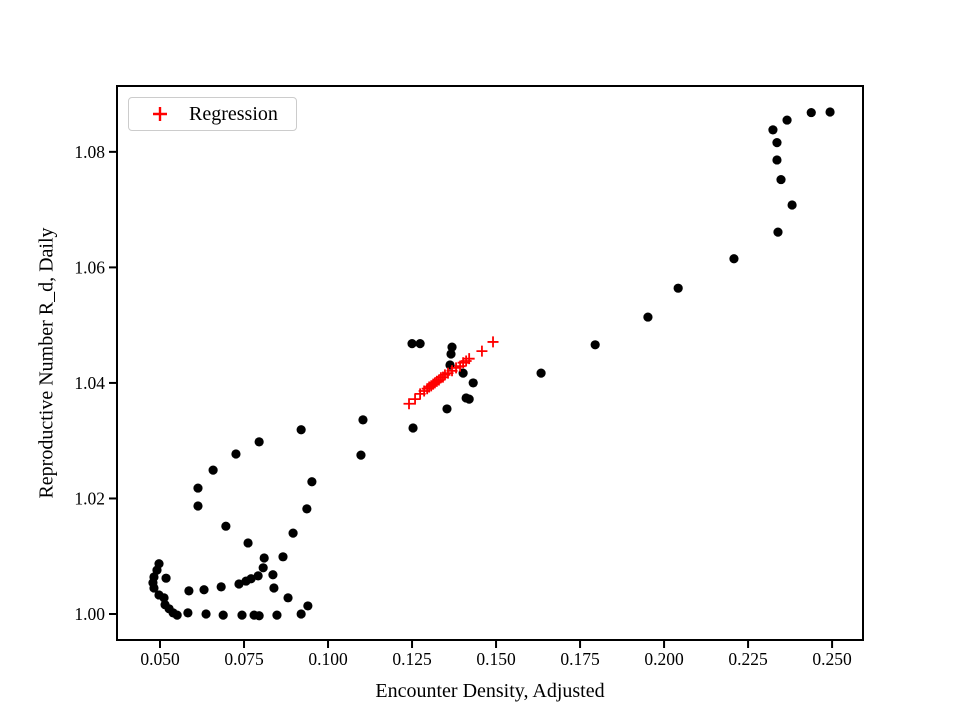 The image size is (960, 720). What do you see at coordinates (580, 659) in the screenshot?
I see `x-tick-label: 0.175` at bounding box center [580, 659].